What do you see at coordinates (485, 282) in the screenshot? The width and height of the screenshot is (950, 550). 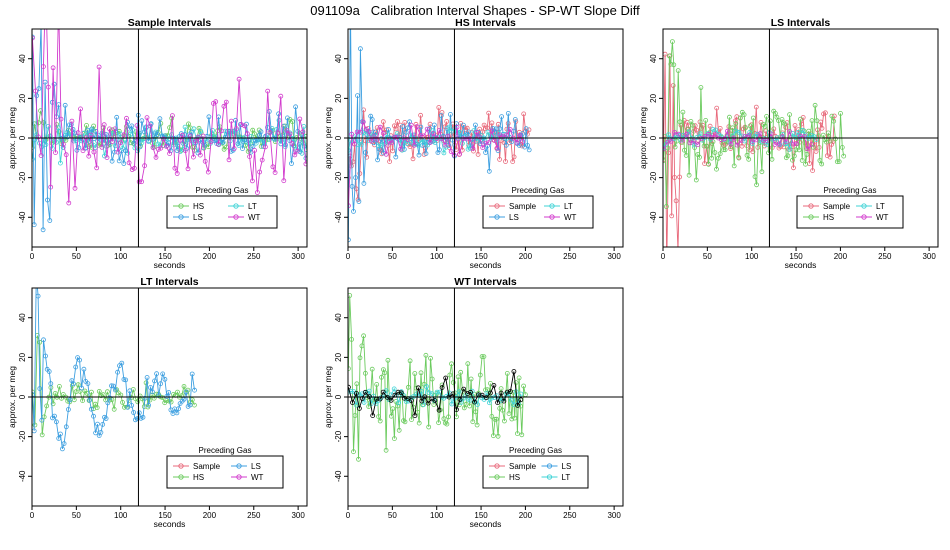 I see `panel-title: WT Intervals` at bounding box center [485, 282].